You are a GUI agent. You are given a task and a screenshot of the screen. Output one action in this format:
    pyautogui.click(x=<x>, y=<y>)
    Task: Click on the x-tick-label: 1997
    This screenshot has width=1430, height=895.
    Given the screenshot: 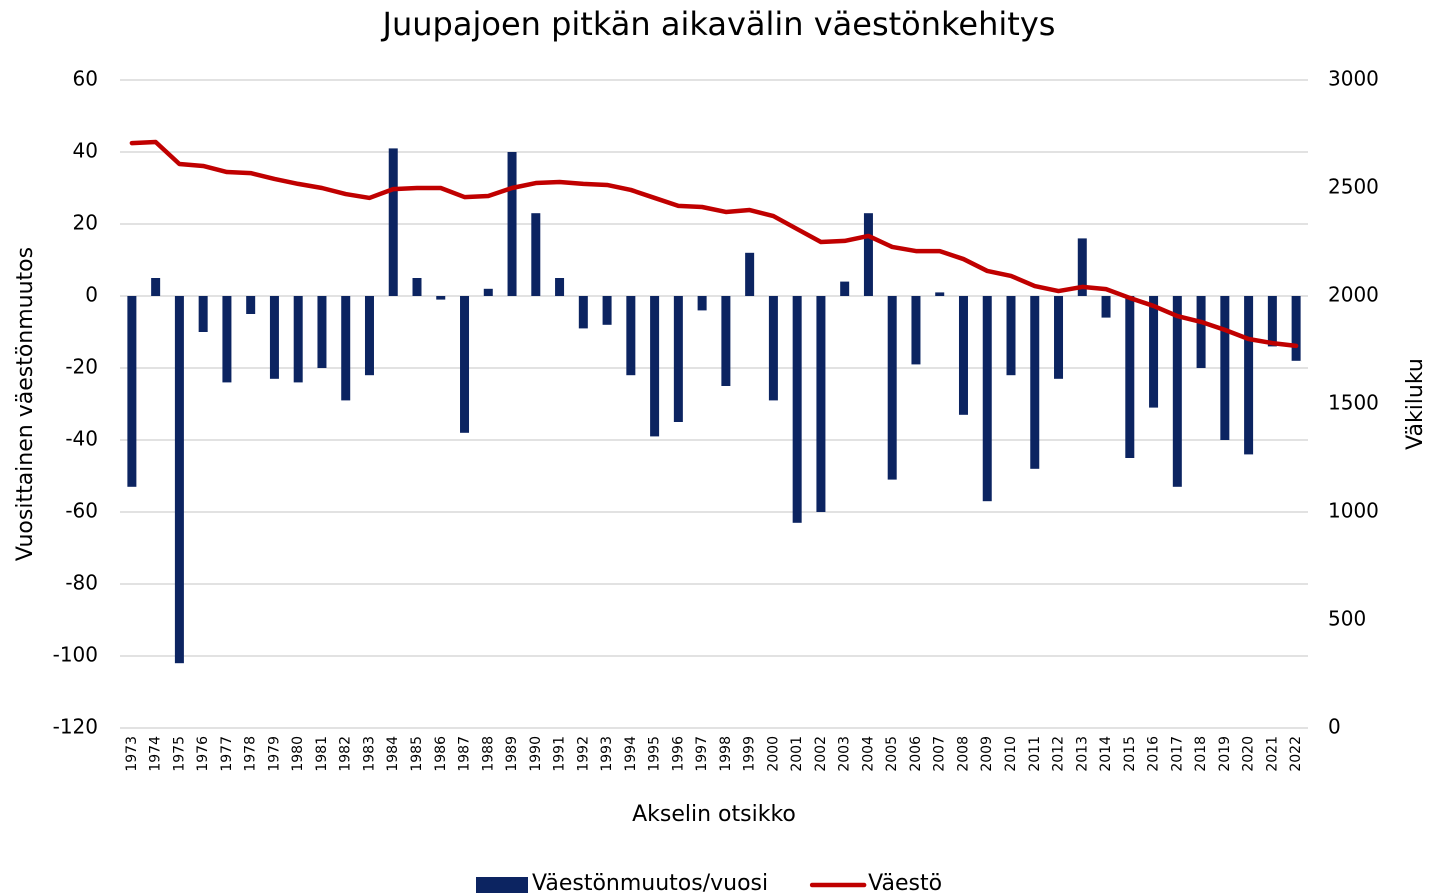 What is the action you would take?
    pyautogui.click(x=702, y=754)
    